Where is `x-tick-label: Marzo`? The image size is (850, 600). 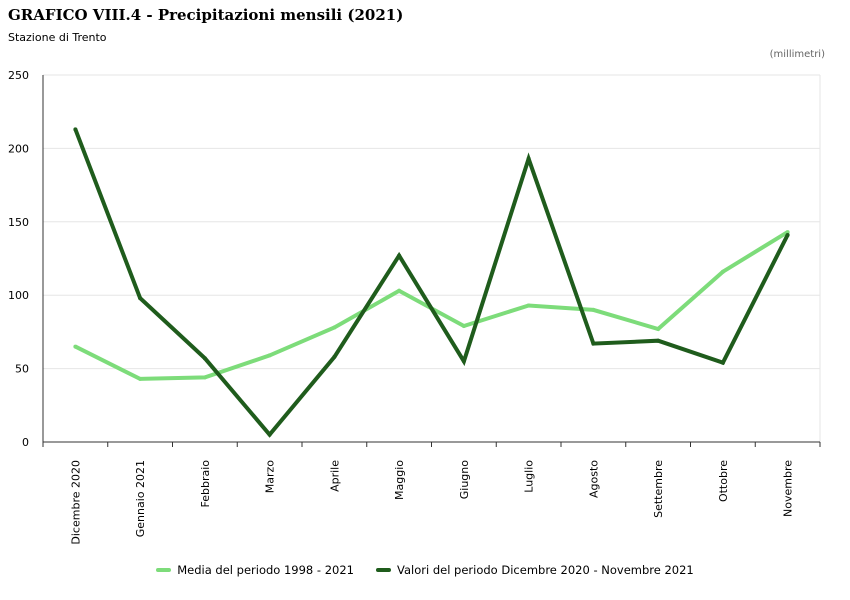
x-tick-label: Marzo is located at coordinates (270, 477).